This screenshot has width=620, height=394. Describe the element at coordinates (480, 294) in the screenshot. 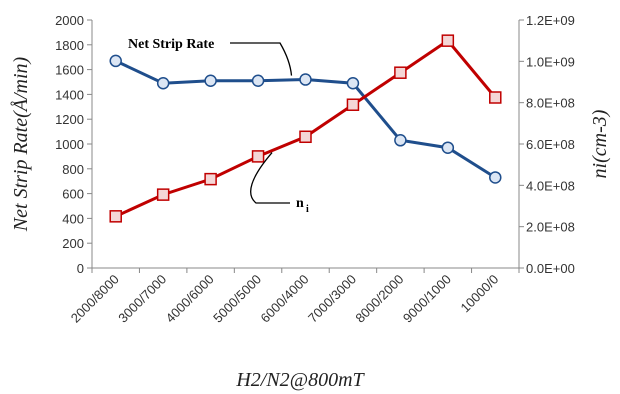

I see `x-tick-label: 10000/0` at that location.